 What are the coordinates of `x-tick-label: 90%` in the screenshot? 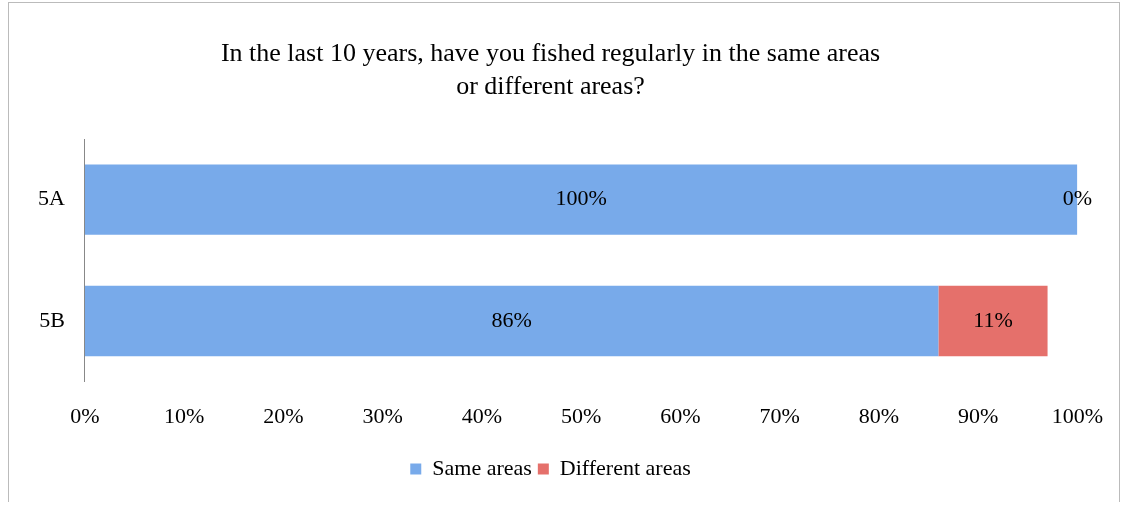 It's located at (978, 415).